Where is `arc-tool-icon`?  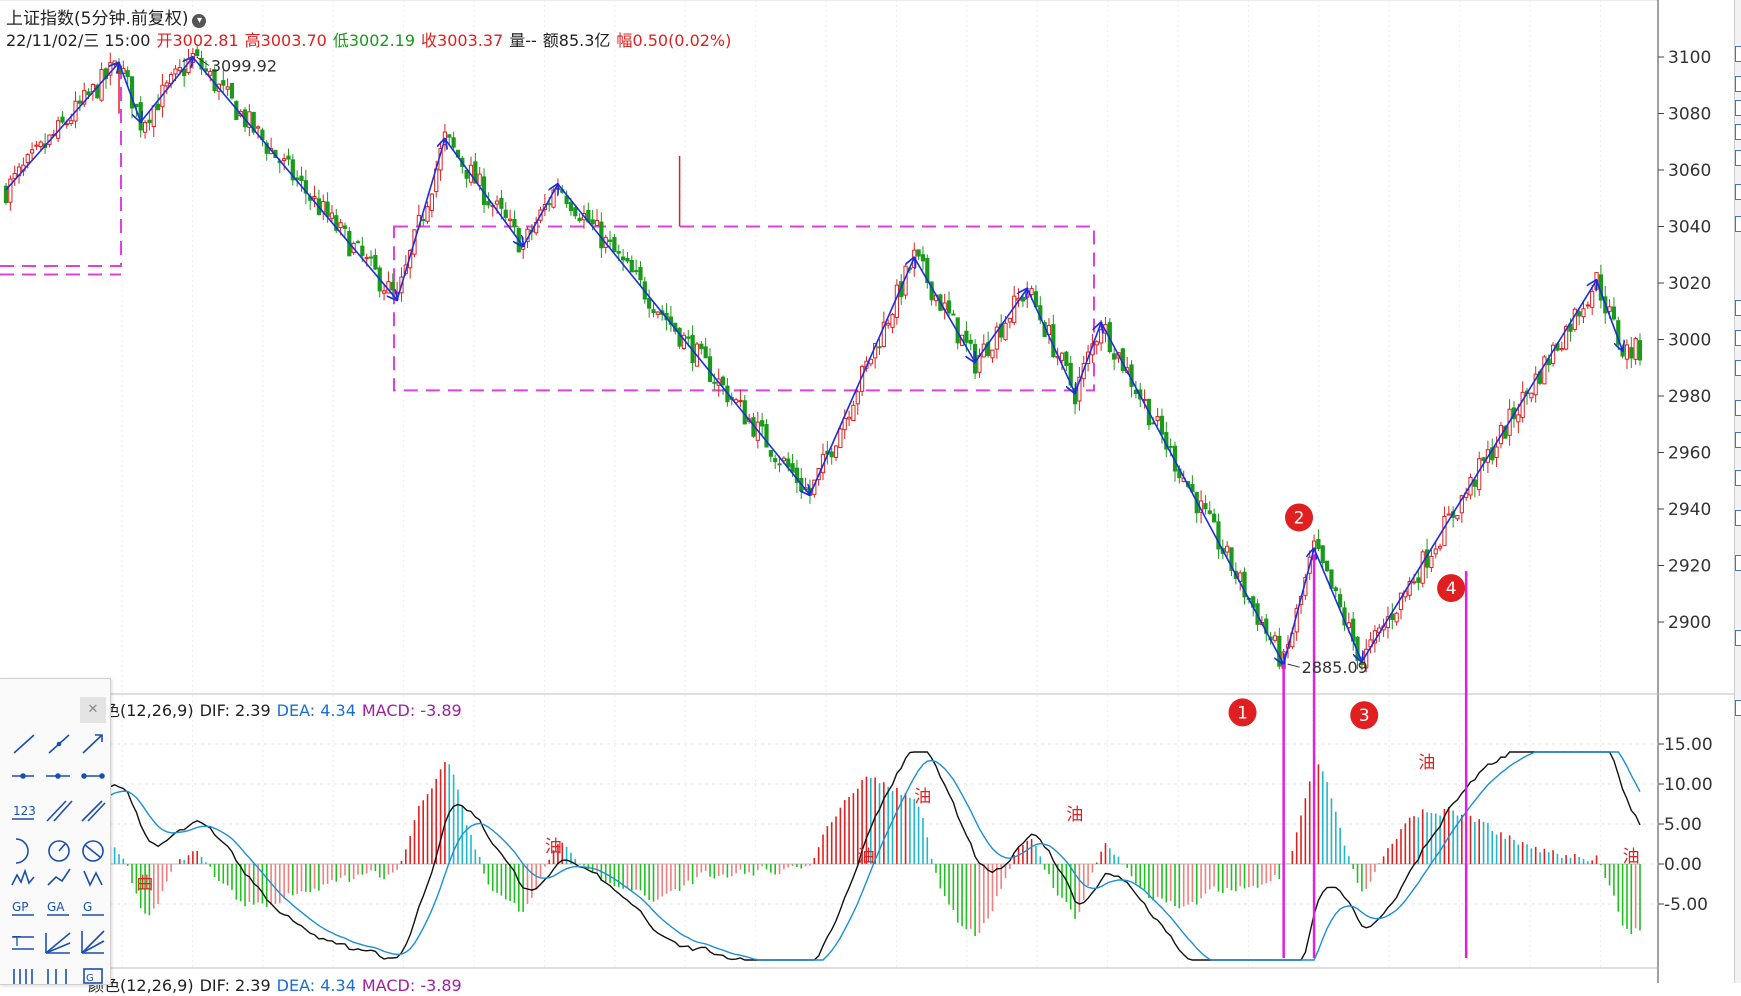 arc-tool-icon is located at coordinates (22, 851).